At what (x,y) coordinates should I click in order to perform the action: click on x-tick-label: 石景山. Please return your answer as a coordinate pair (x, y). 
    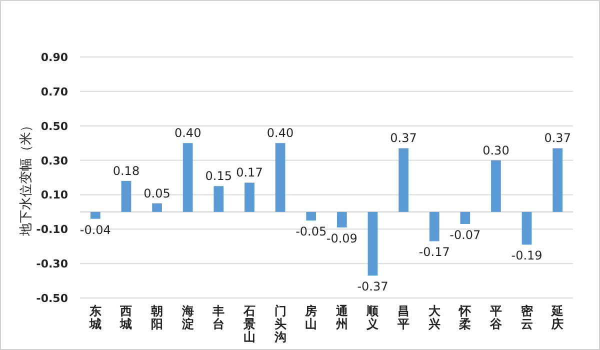
    Looking at the image, I should click on (249, 324).